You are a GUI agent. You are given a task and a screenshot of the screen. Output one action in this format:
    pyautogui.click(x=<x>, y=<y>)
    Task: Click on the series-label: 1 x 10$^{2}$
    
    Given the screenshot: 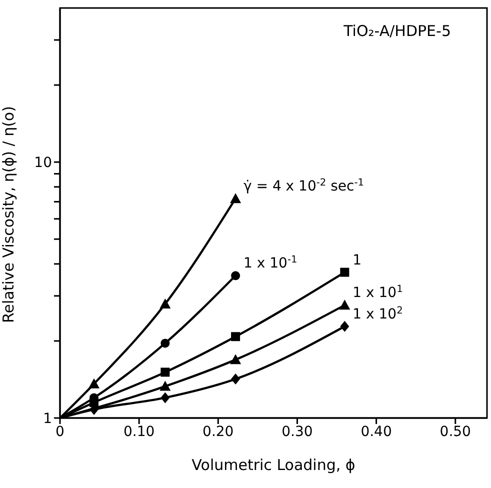 What is the action you would take?
    pyautogui.click(x=377, y=313)
    